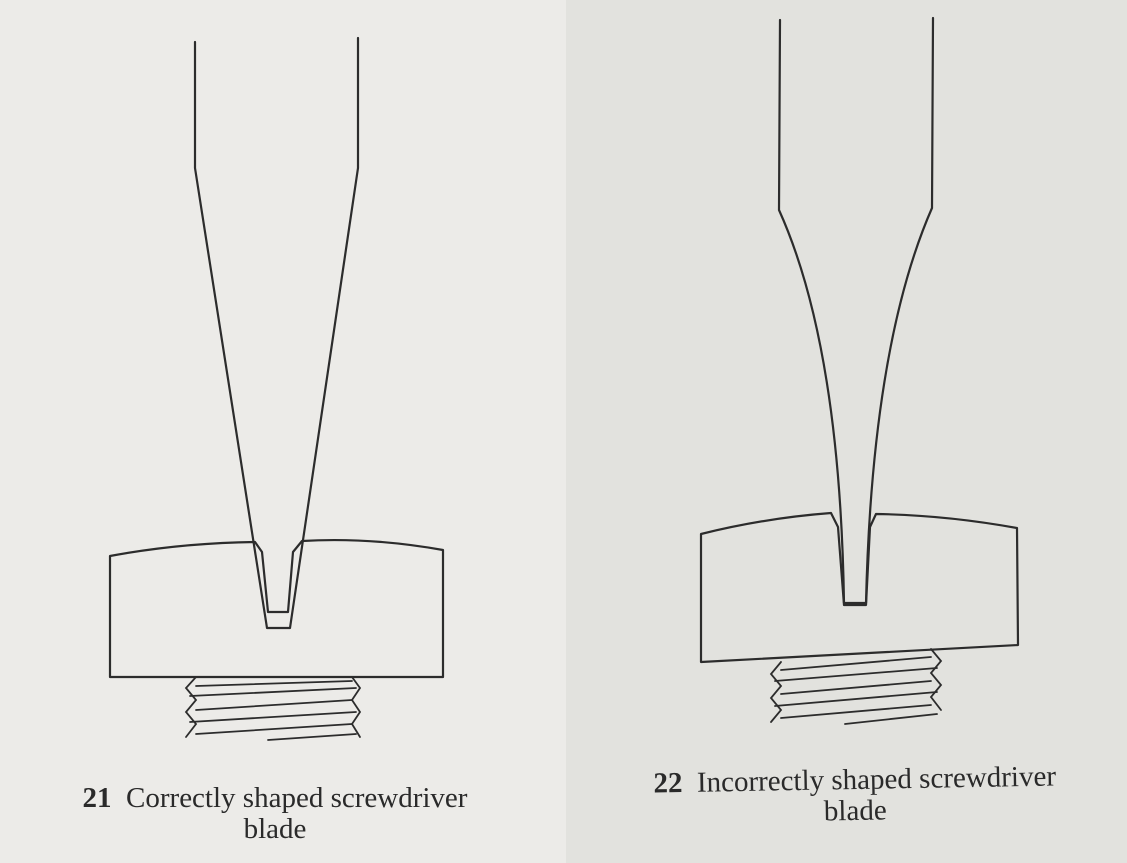  I want to click on incorrect-blade-outline, so click(856, 310).